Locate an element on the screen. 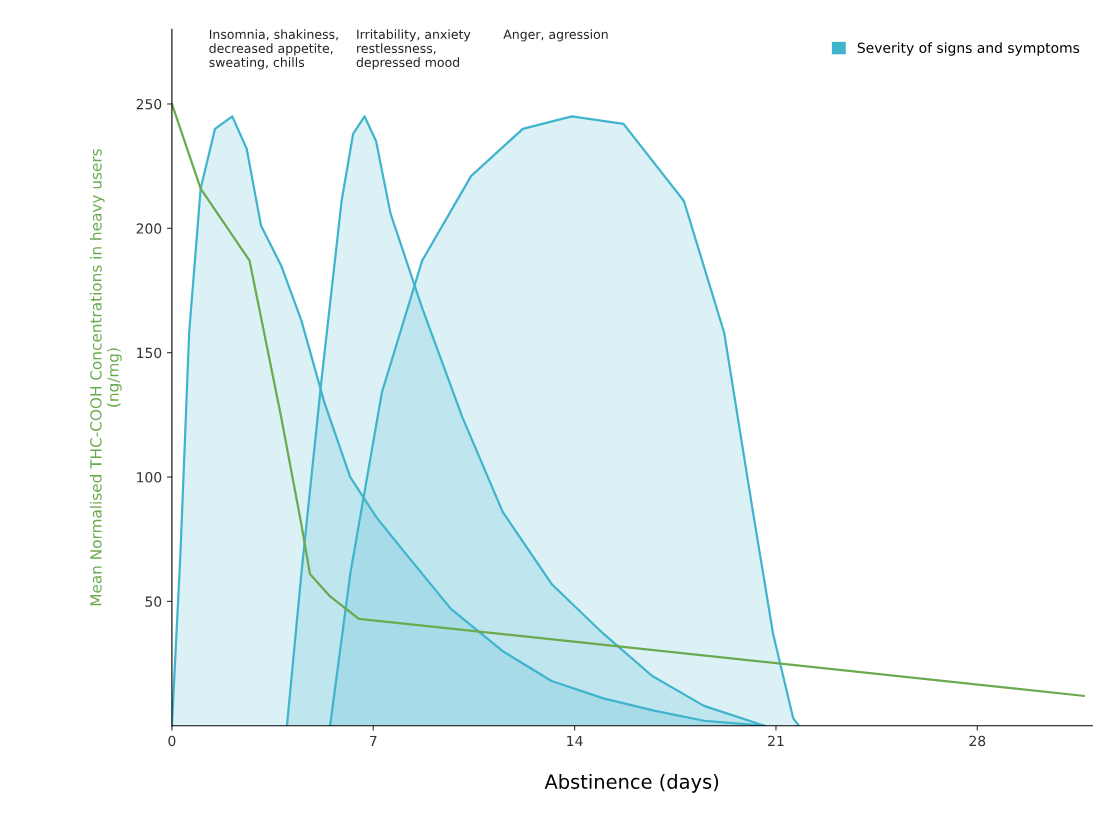  x-tick-label: 7 is located at coordinates (373, 741).